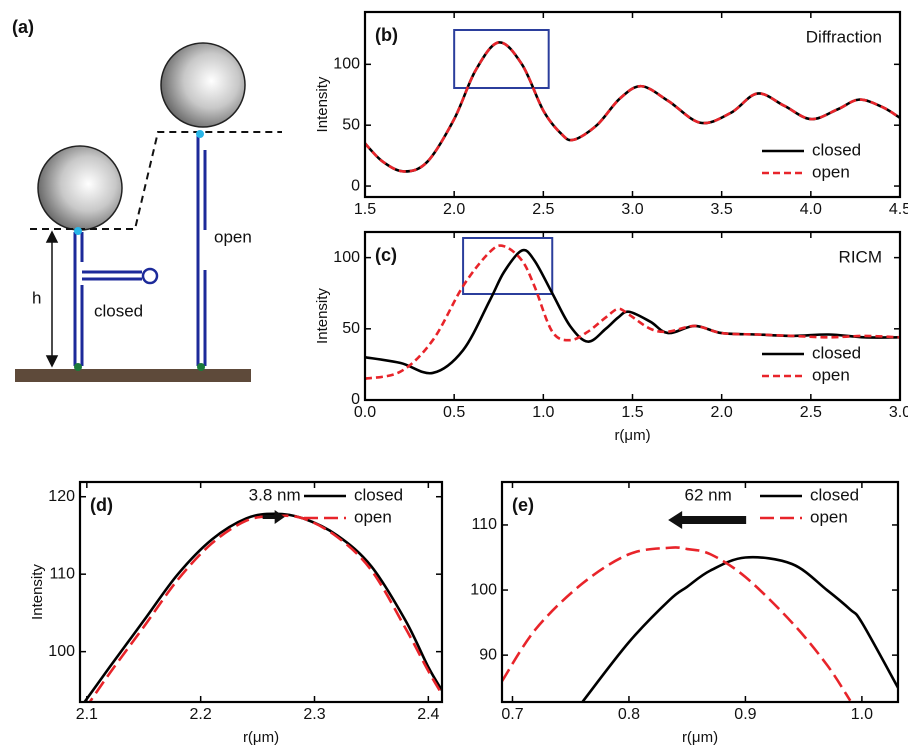 The image size is (908, 756). What do you see at coordinates (745, 714) in the screenshot?
I see `x-tick-label: 0.9` at bounding box center [745, 714].